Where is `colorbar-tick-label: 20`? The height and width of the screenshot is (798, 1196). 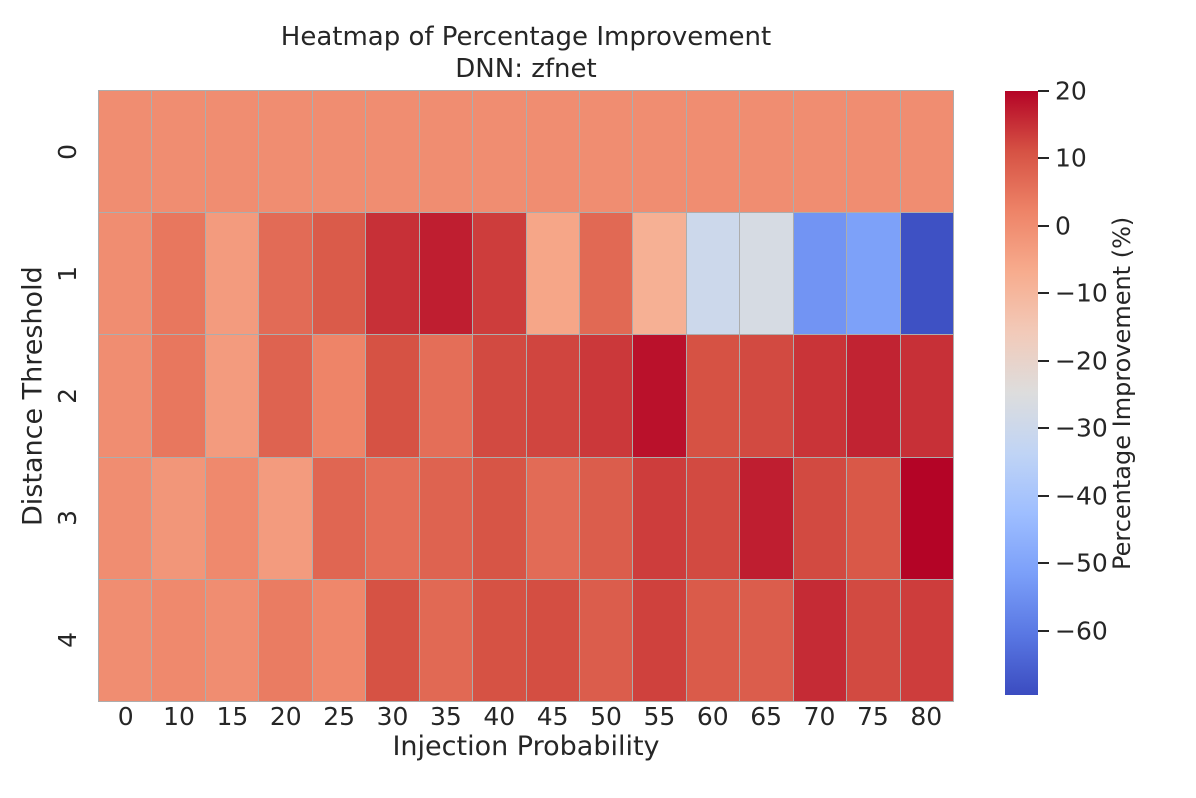 colorbar-tick-label: 20 is located at coordinates (1071, 91).